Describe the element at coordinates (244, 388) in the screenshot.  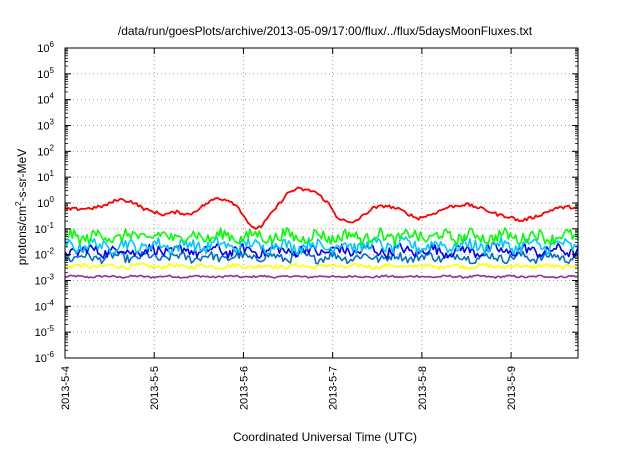
I see `x-tick-label: 2013-5-6` at that location.